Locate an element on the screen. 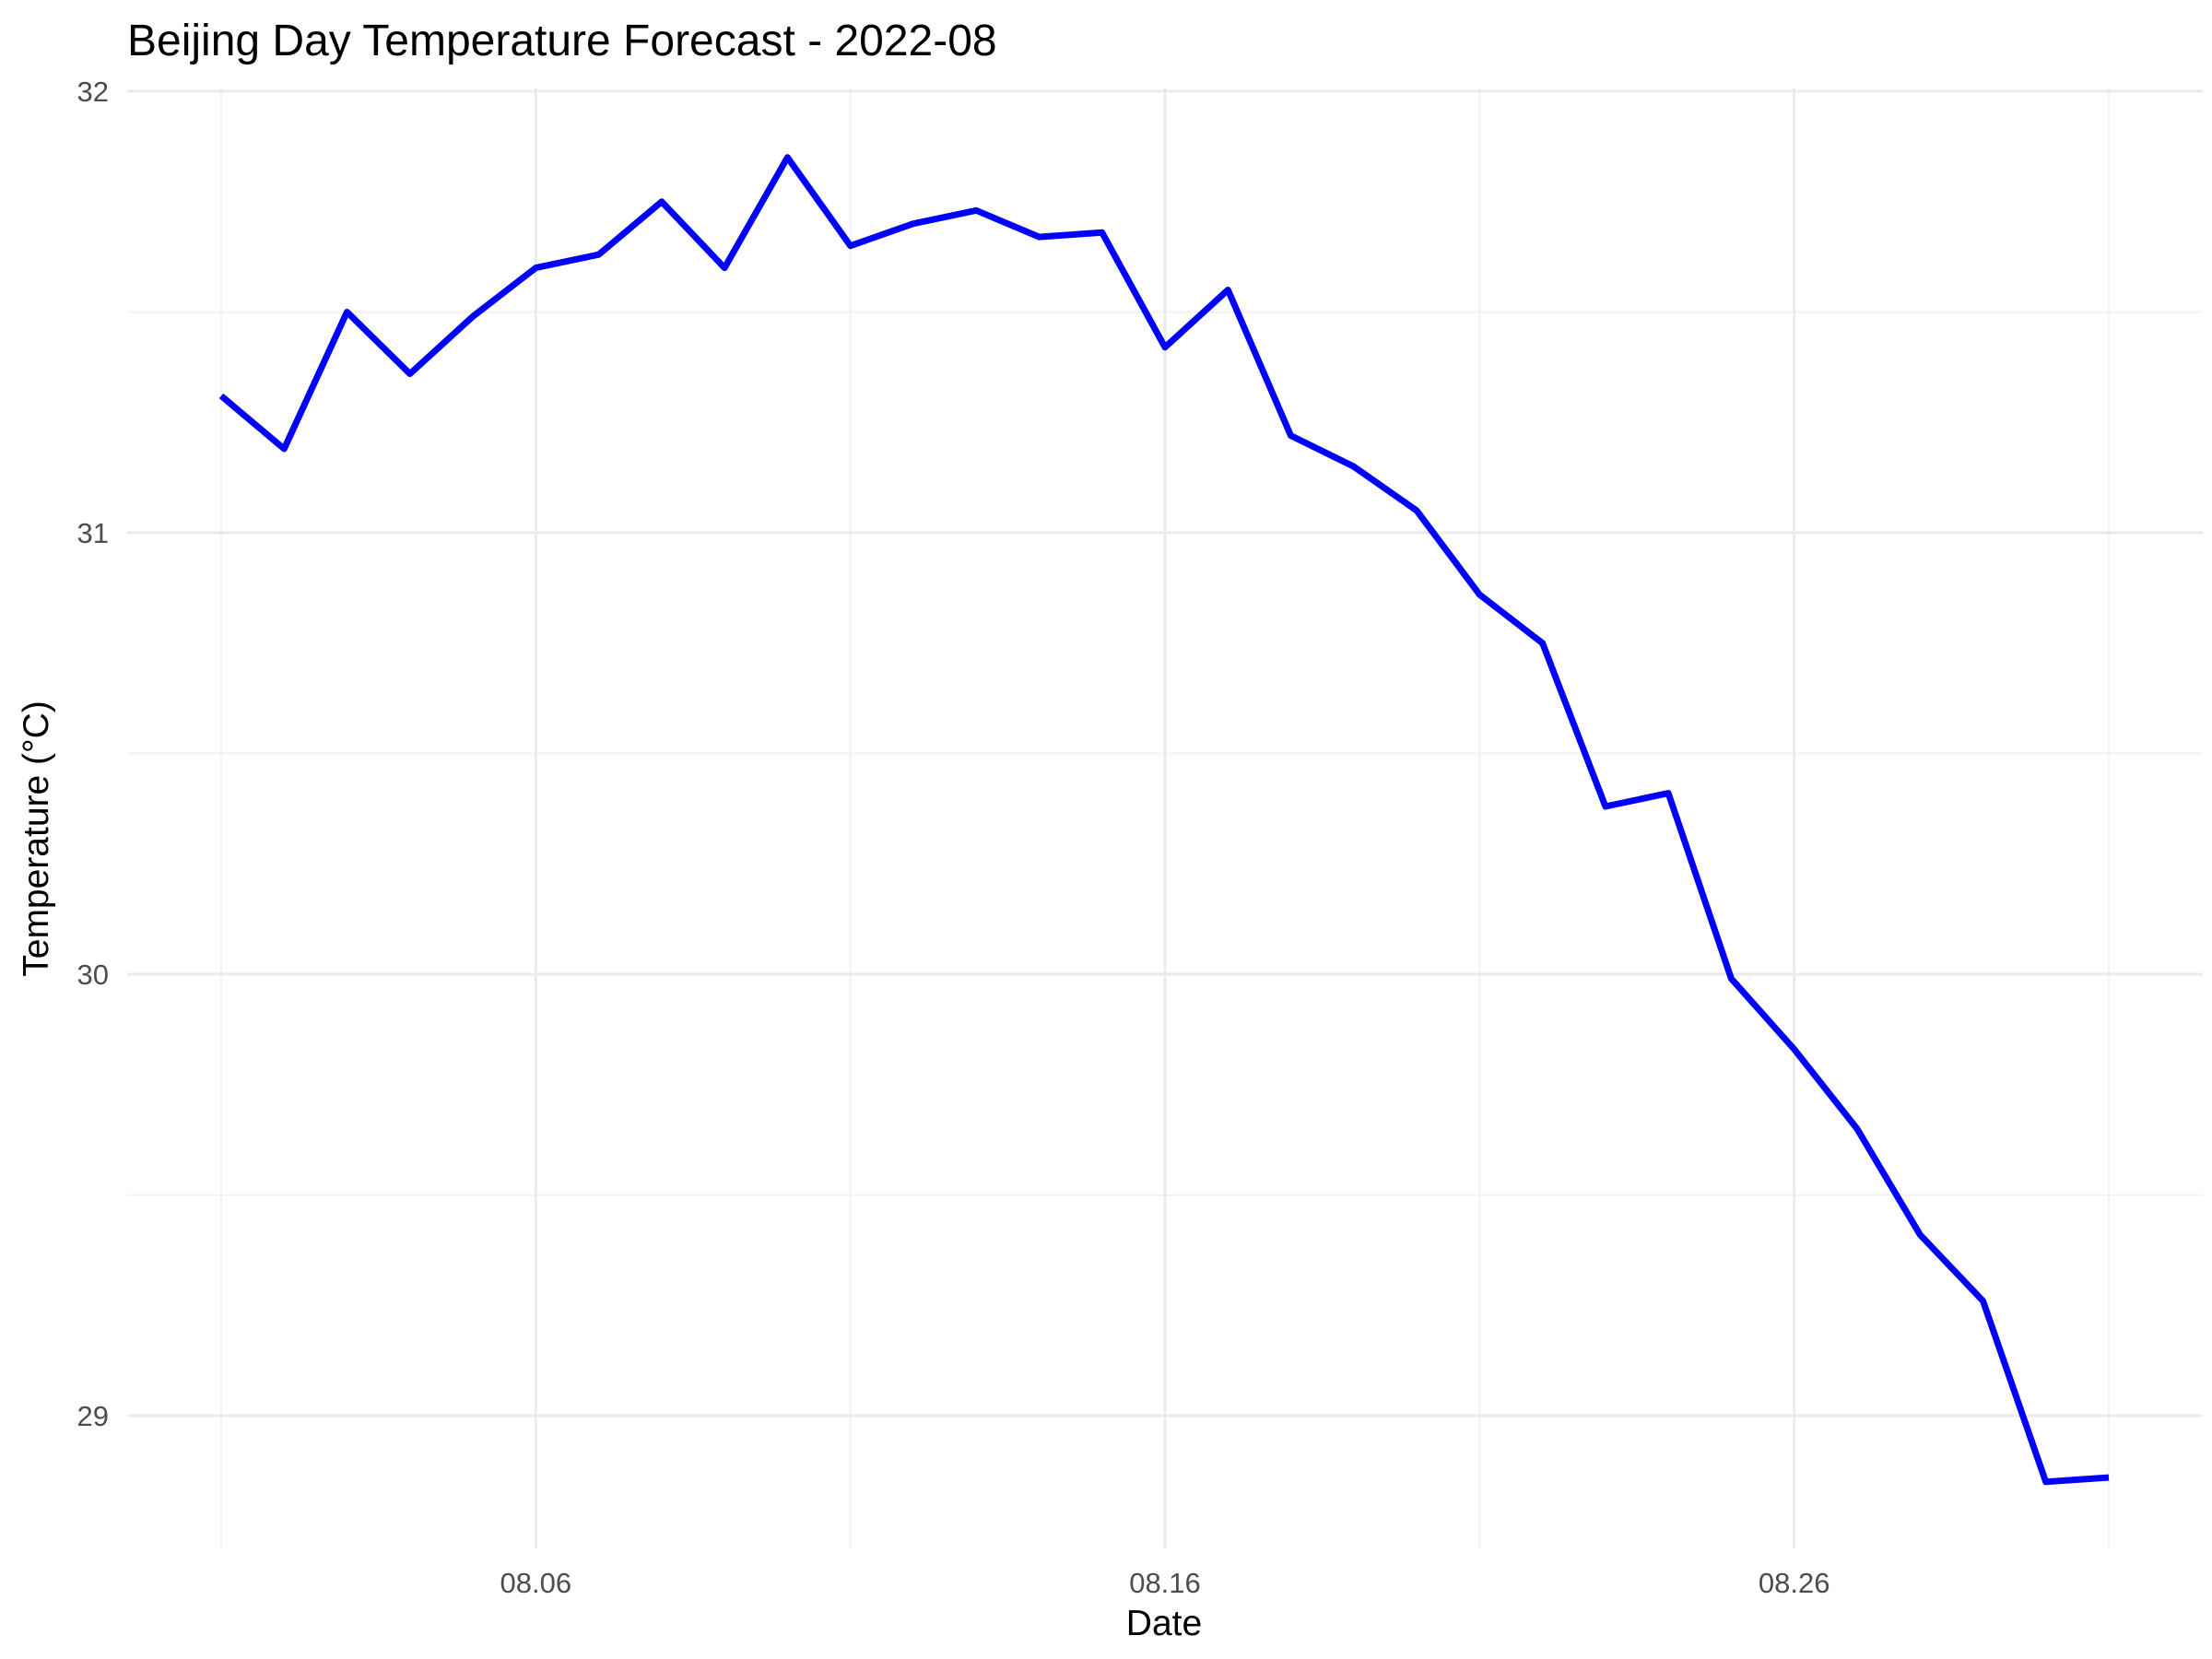  x-tick-labels: 08.06 08.16 08.26 is located at coordinates (1165, 1583).